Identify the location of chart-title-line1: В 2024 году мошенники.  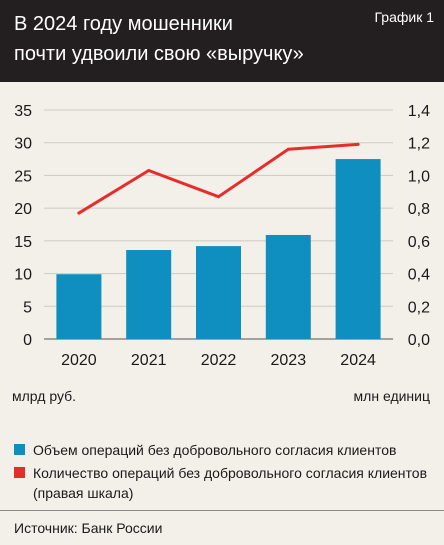
(123, 24).